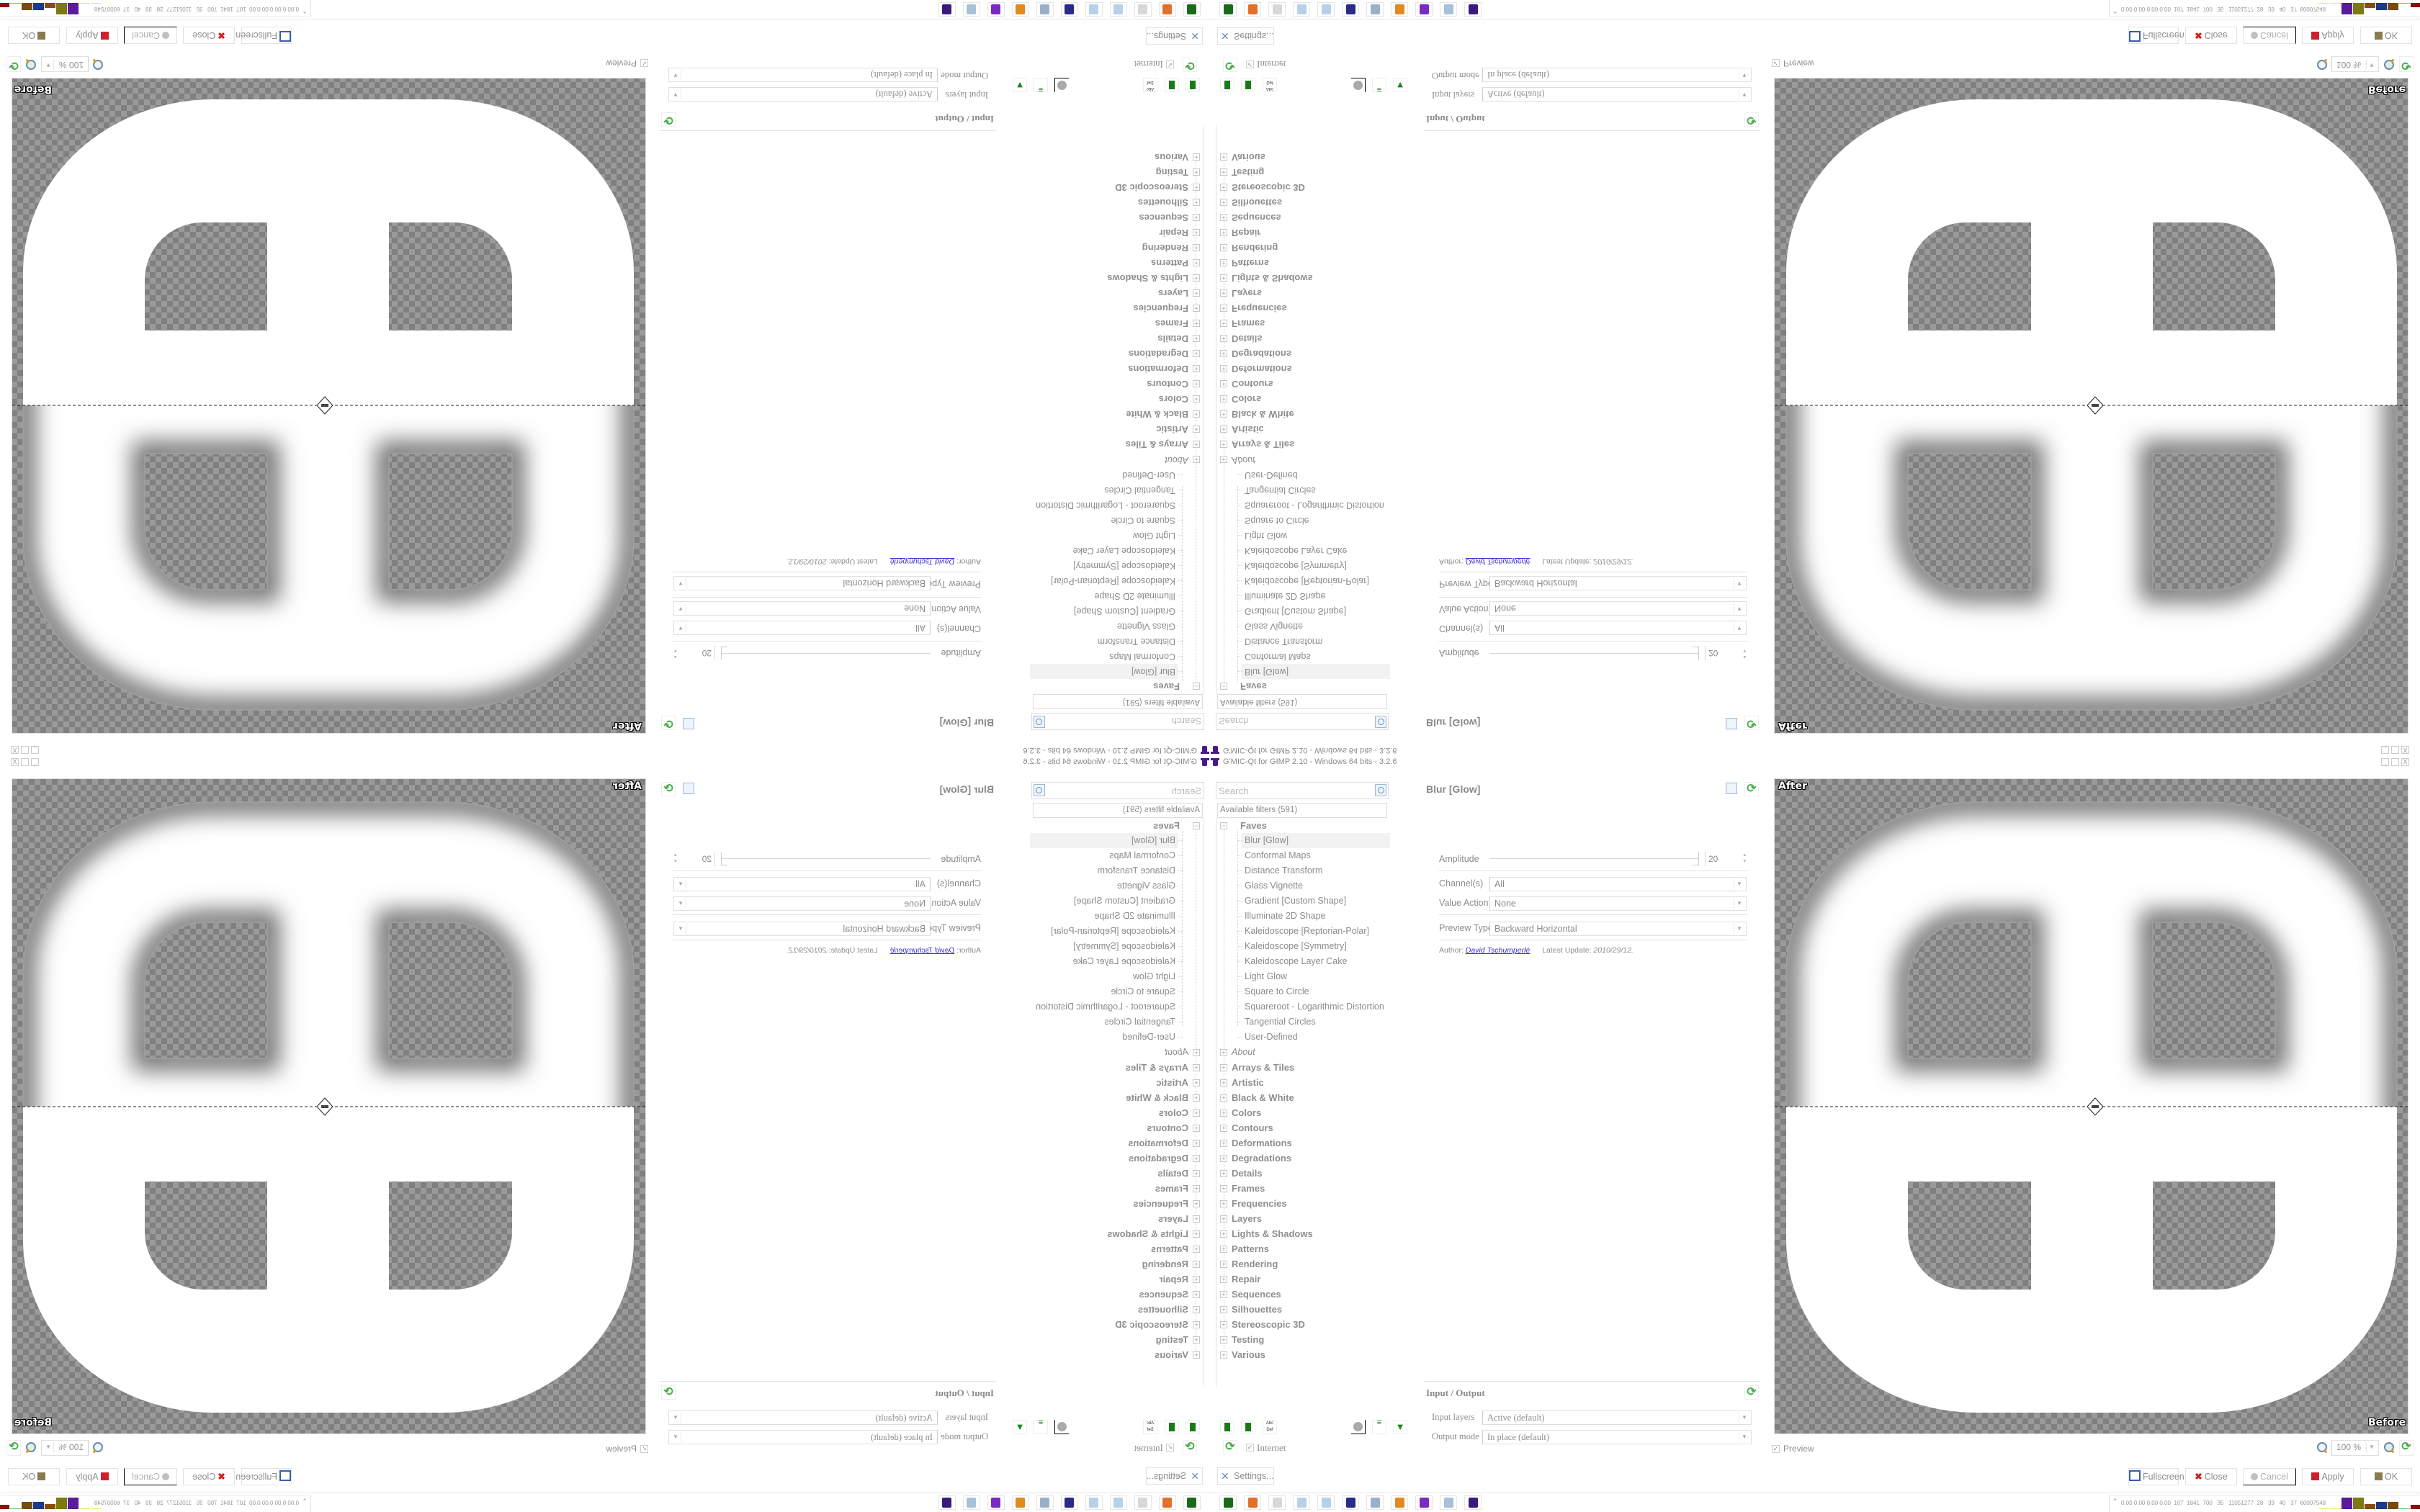  What do you see at coordinates (1618, 884) in the screenshot?
I see `channels-select: All ▼` at bounding box center [1618, 884].